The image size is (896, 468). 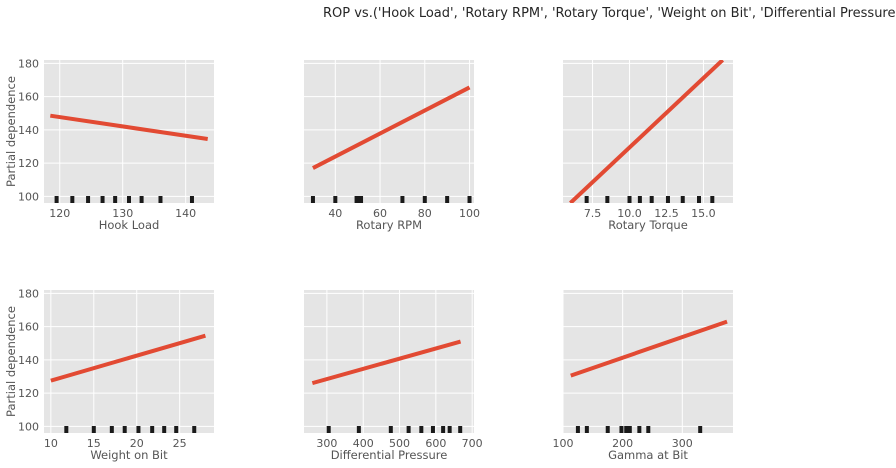 What do you see at coordinates (472, 443) in the screenshot?
I see `x-tick-label: 700` at bounding box center [472, 443].